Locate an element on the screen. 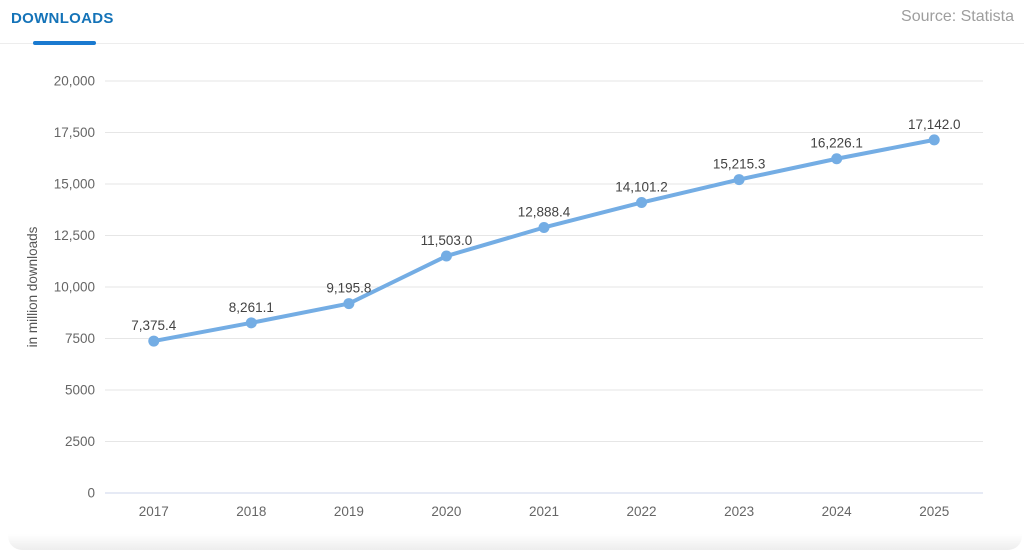 The image size is (1024, 555). y-tick-label: 17,500 is located at coordinates (74, 132).